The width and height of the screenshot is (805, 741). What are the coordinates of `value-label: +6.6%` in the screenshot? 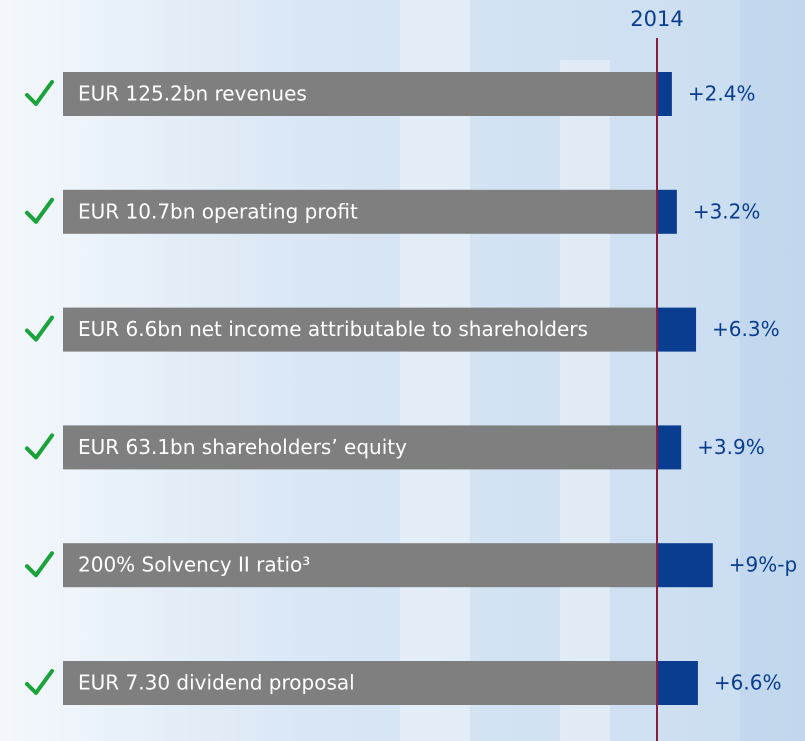 It's located at (748, 683).